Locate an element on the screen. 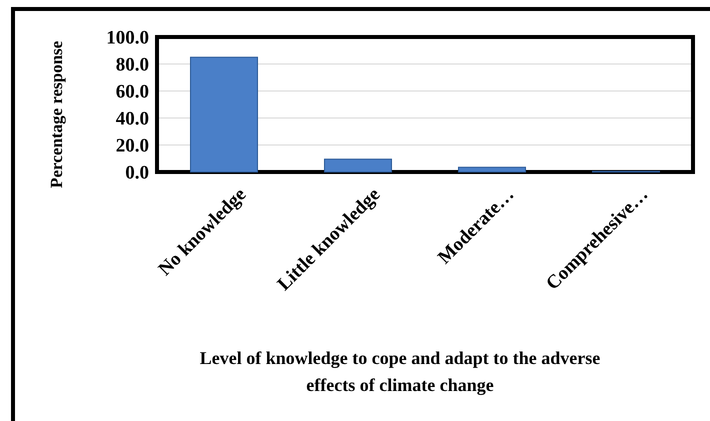 Image resolution: width=710 pixels, height=421 pixels. x-axis-title: Level of knowledge to cope and adapt to the adverse effects of climate change is located at coordinates (400, 371).